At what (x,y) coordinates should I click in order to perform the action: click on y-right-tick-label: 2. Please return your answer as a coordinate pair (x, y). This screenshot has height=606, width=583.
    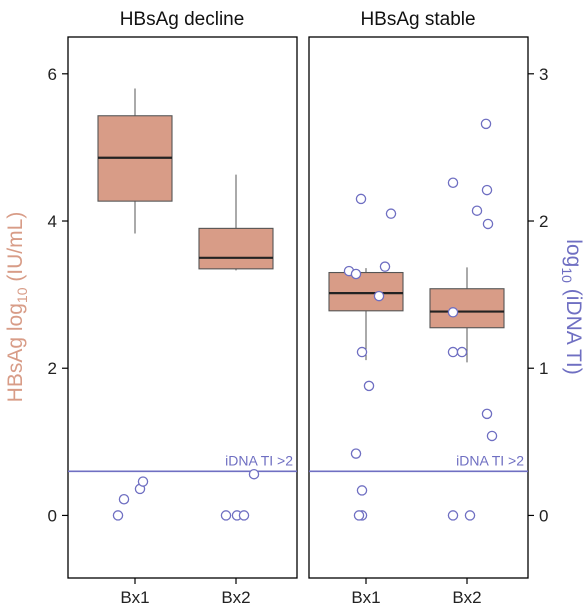
    Looking at the image, I should click on (543, 221).